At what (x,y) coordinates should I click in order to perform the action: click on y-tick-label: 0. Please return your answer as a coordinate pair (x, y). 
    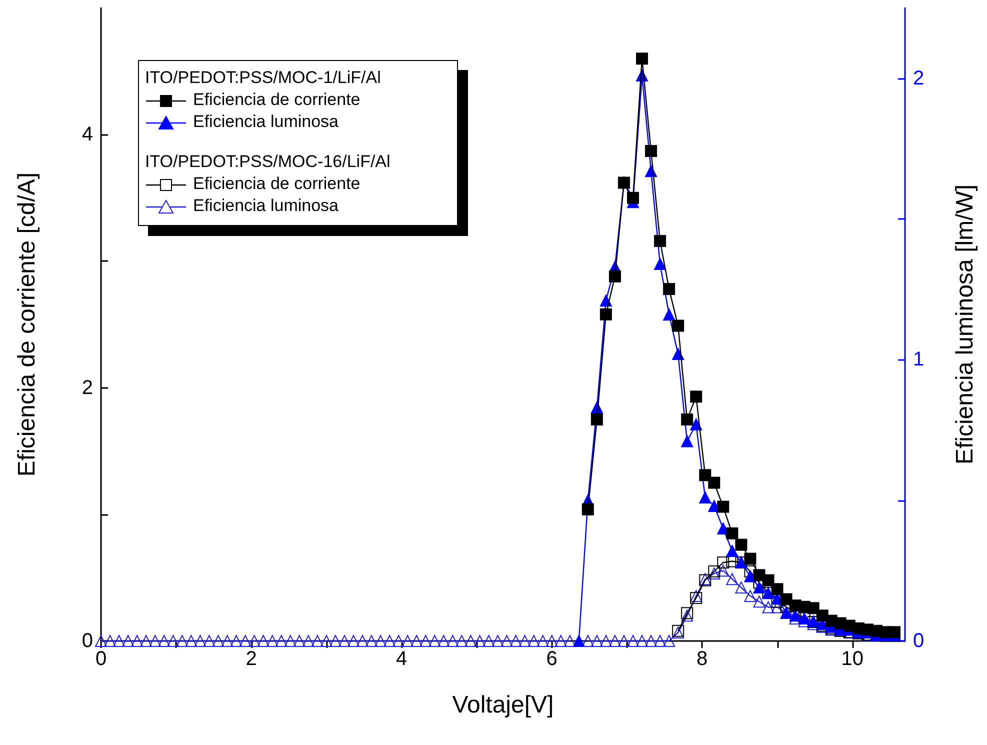
    Looking at the image, I should click on (87, 641).